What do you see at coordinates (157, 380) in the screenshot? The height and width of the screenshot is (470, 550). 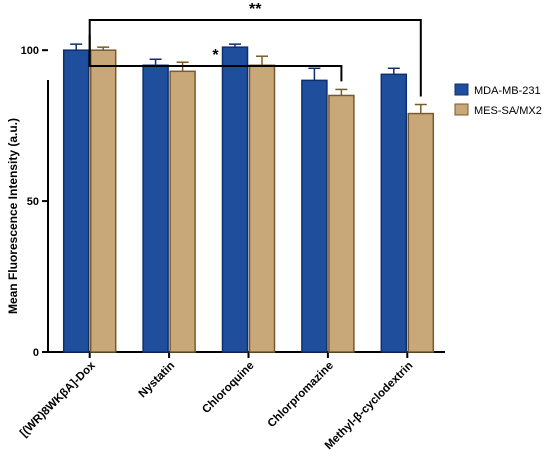 I see `x-tick-label: Nystatin` at bounding box center [157, 380].